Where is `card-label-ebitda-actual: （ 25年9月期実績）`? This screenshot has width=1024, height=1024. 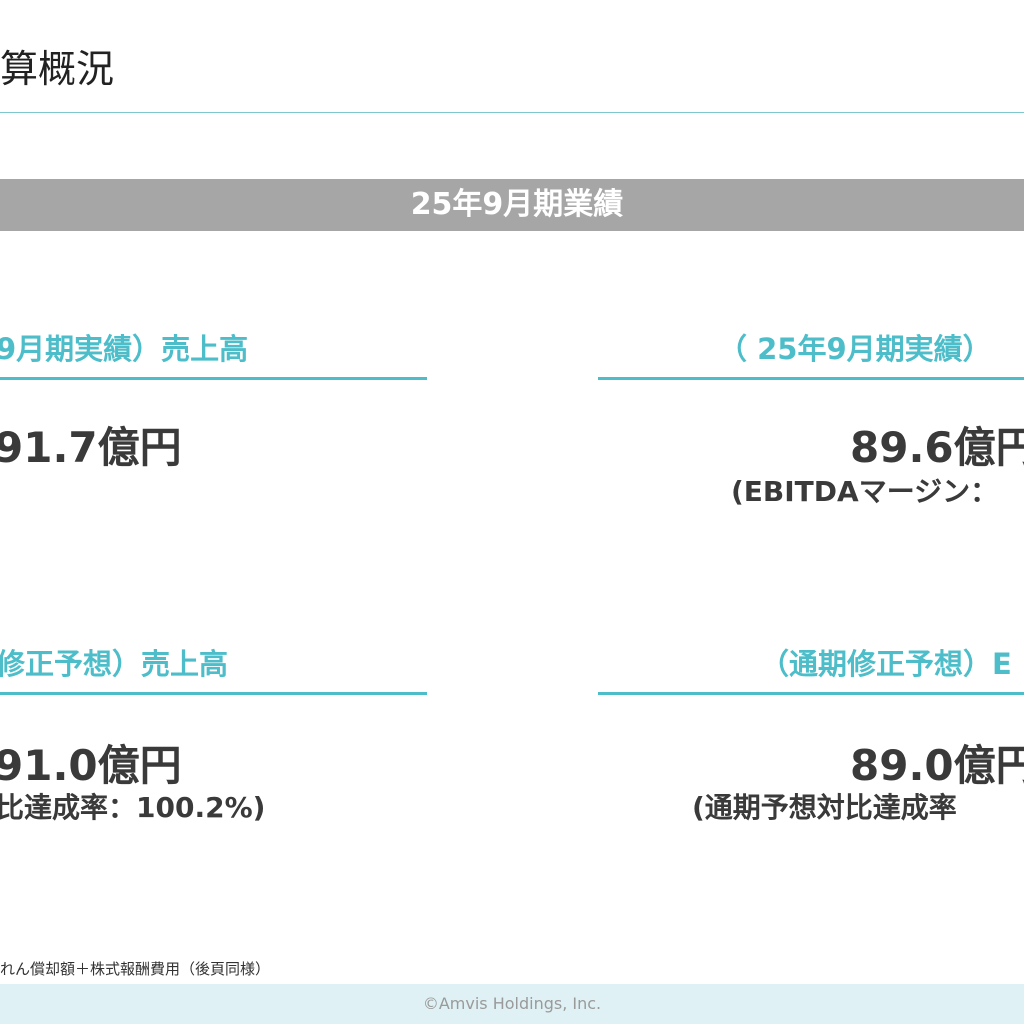
card-label-ebitda-actual: （ 25年9月期実績） is located at coordinates (855, 349).